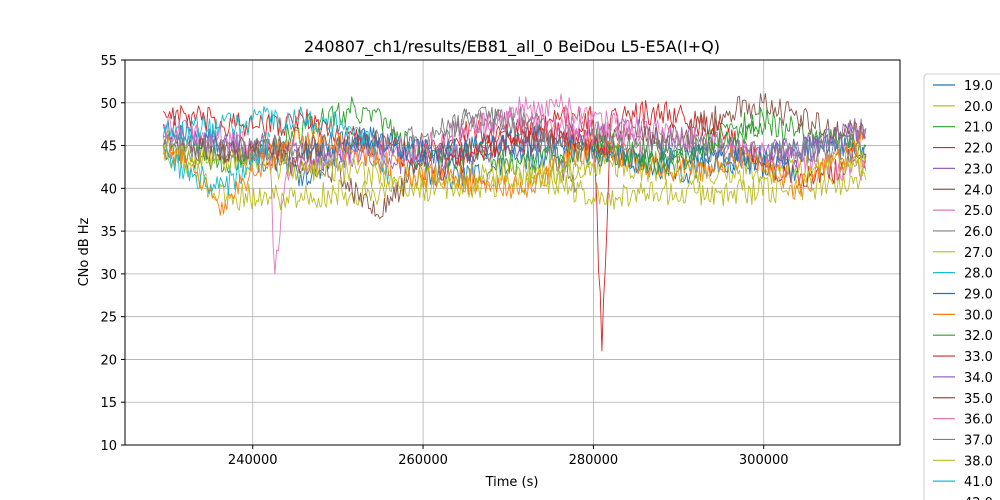 The image size is (1000, 500). I want to click on x-tick-label: 300000, so click(764, 460).